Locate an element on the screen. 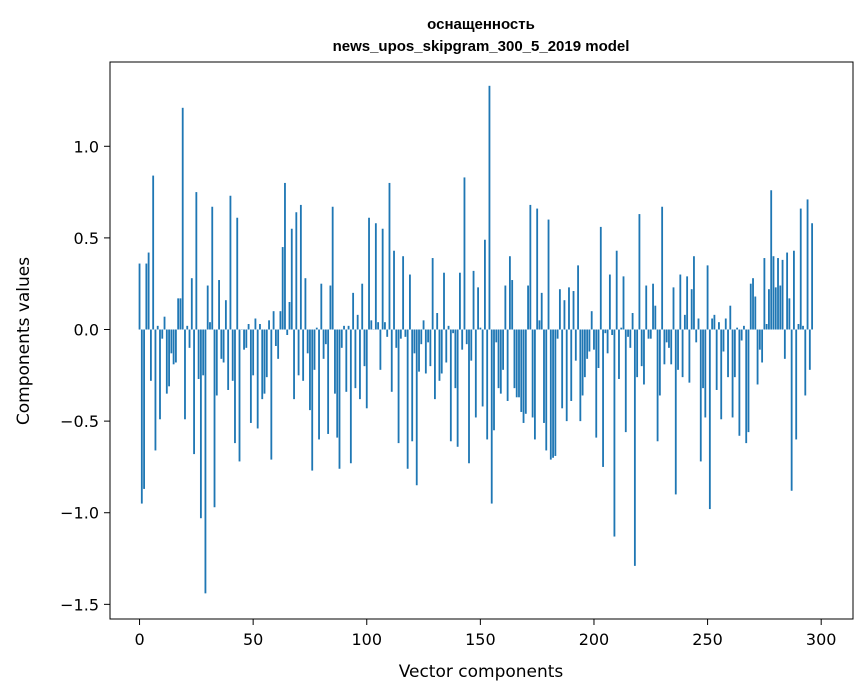 Image resolution: width=867 pixels, height=696 pixels. chart-title-line-1: оснащенность is located at coordinates (481, 24).